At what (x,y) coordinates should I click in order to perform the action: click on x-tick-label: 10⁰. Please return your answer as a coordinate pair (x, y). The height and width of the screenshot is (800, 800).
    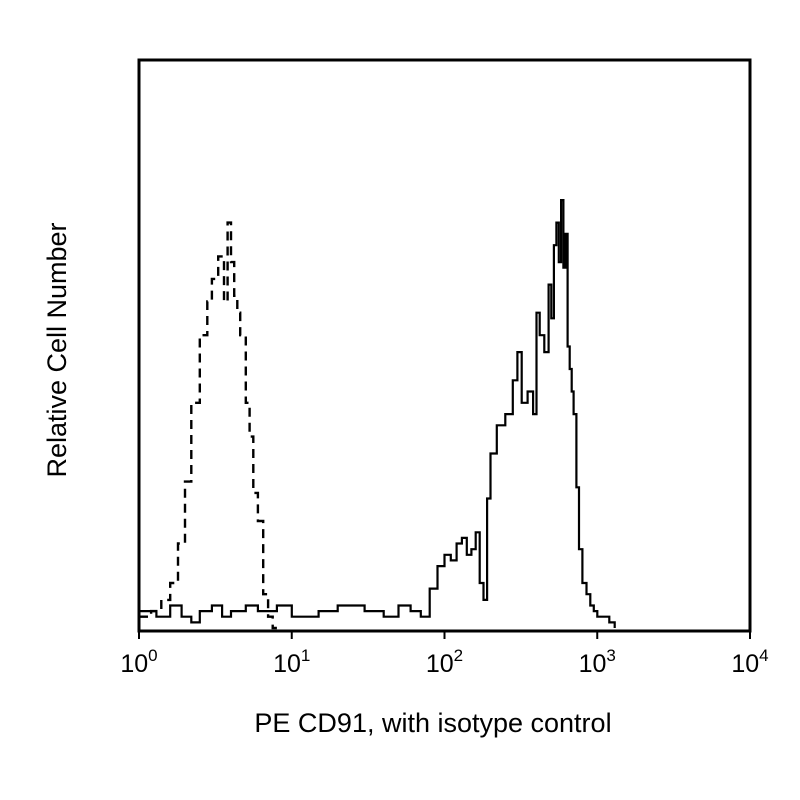
    Looking at the image, I should click on (138, 662).